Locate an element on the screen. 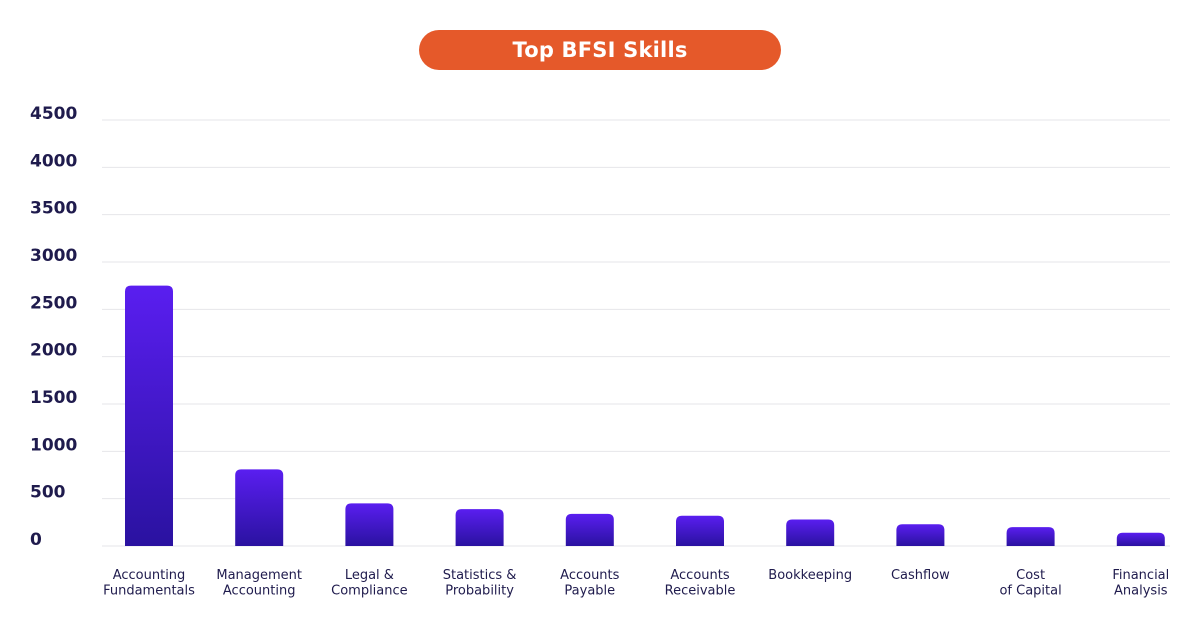  y-tick-label: 2000 is located at coordinates (53, 351).